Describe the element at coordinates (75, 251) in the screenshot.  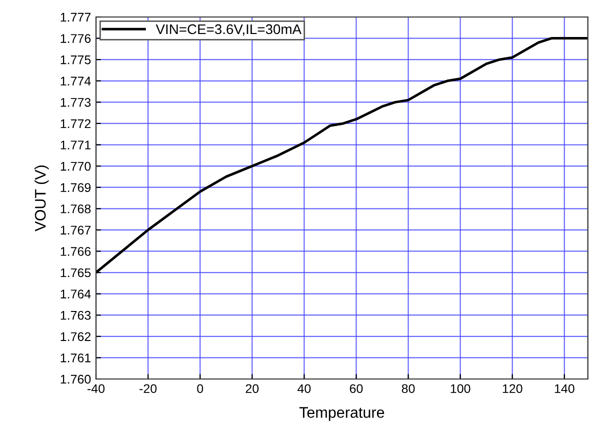
I see `y-tick-label: 1.766` at that location.